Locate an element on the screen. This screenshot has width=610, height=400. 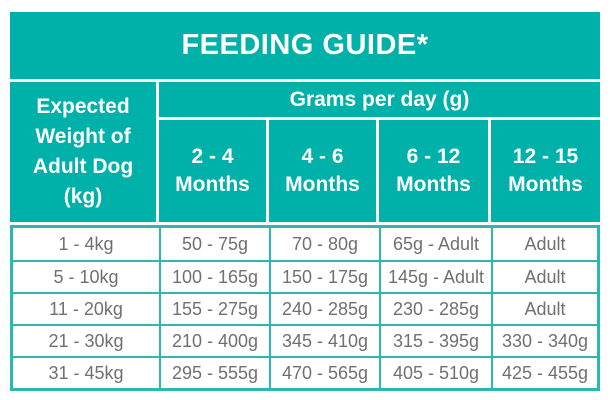
weight-cell: 5 - 10kg is located at coordinates (86, 276).